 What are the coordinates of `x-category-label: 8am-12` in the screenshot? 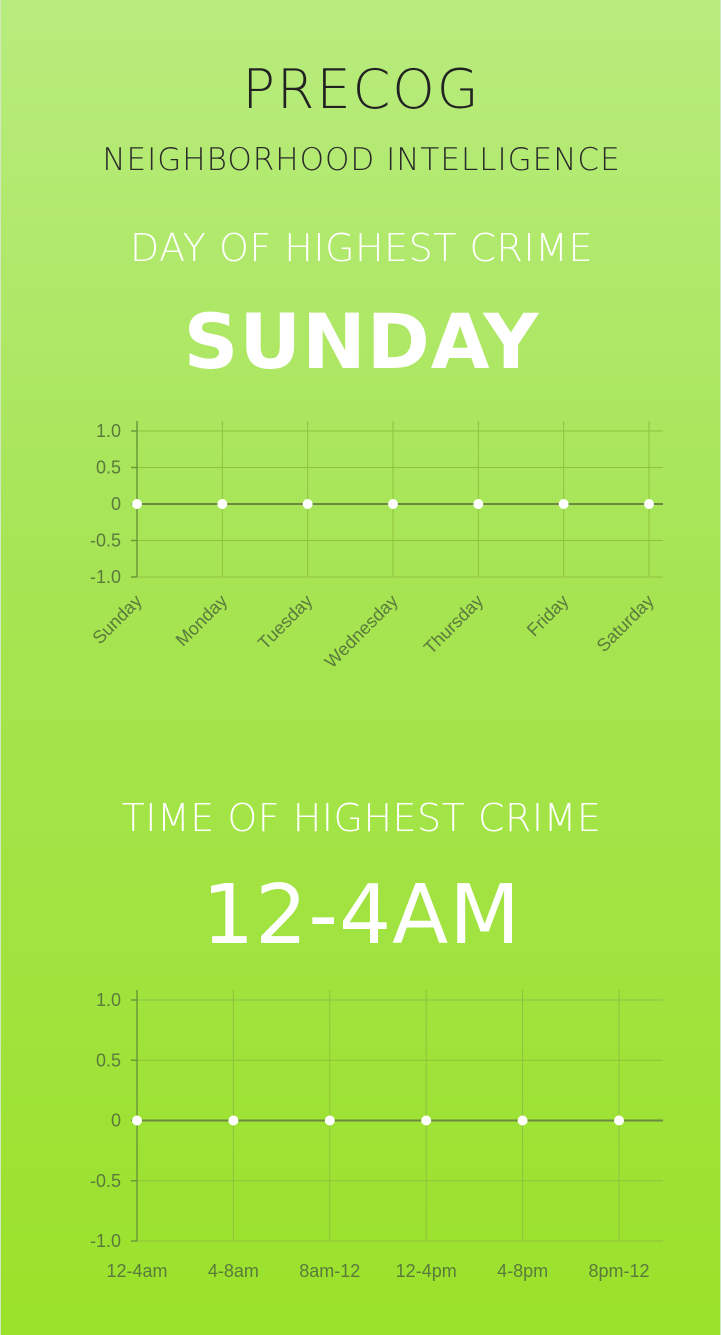 It's located at (329, 1271).